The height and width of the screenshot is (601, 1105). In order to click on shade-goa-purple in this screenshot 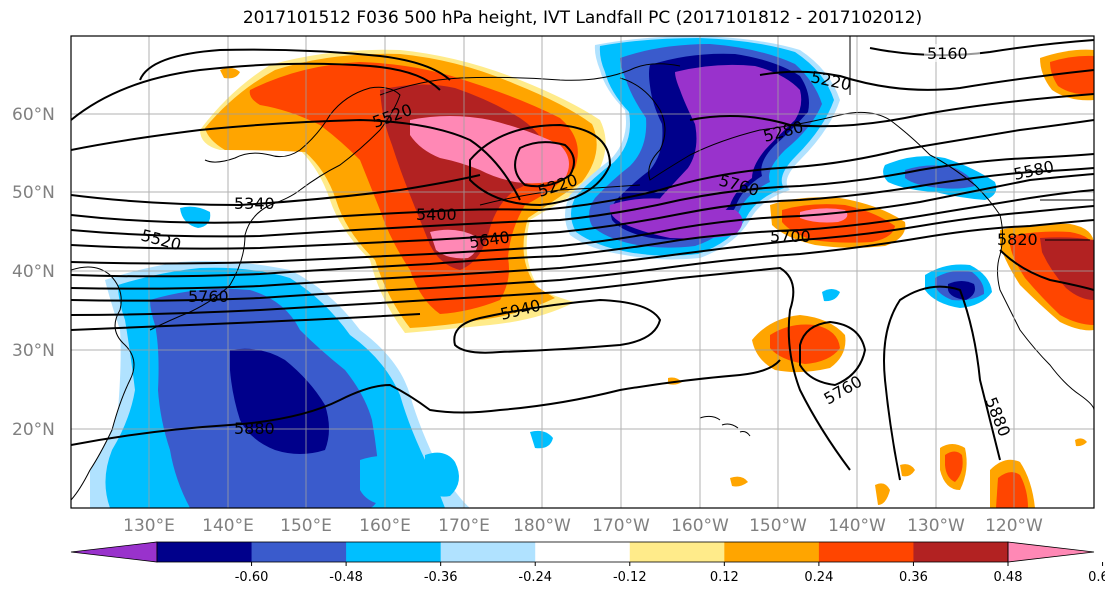, I will do `click(728, 145)`.